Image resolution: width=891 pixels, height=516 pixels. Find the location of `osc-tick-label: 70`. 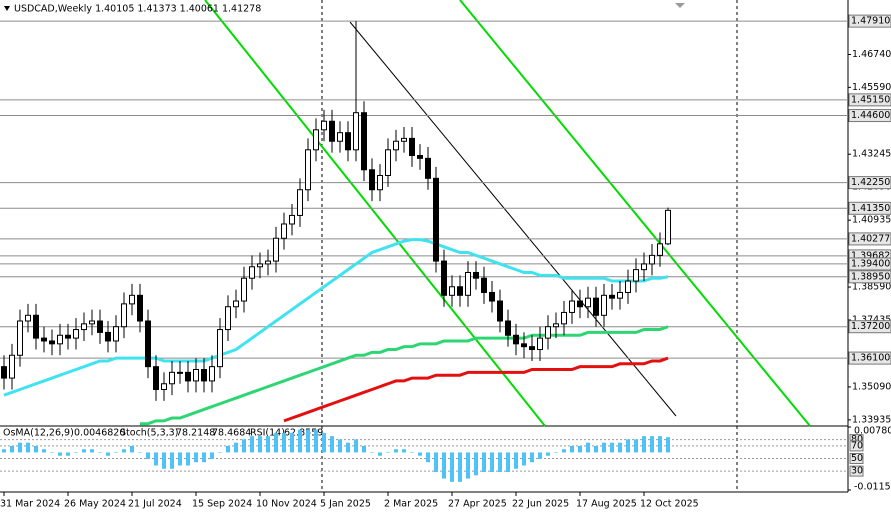

osc-tick-label: 70 is located at coordinates (857, 445).